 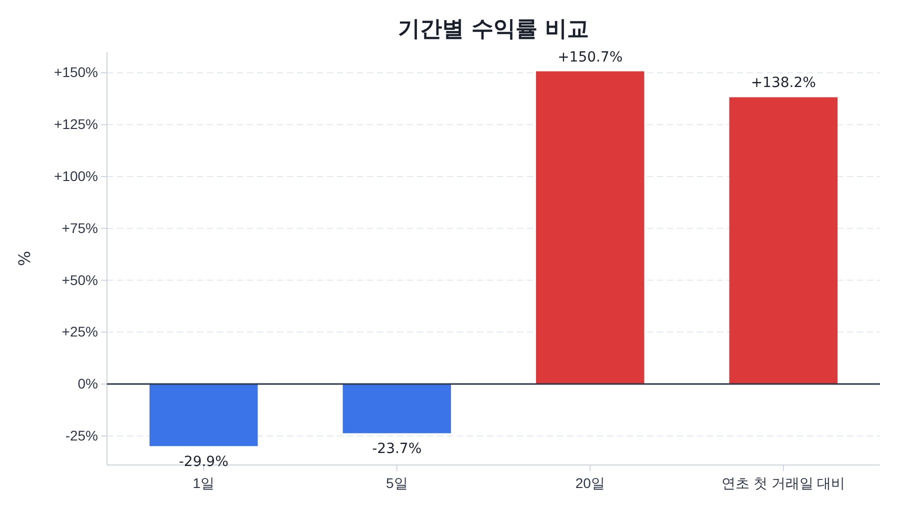 What do you see at coordinates (783, 83) in the screenshot?
I see `data-label: +138.2%` at bounding box center [783, 83].